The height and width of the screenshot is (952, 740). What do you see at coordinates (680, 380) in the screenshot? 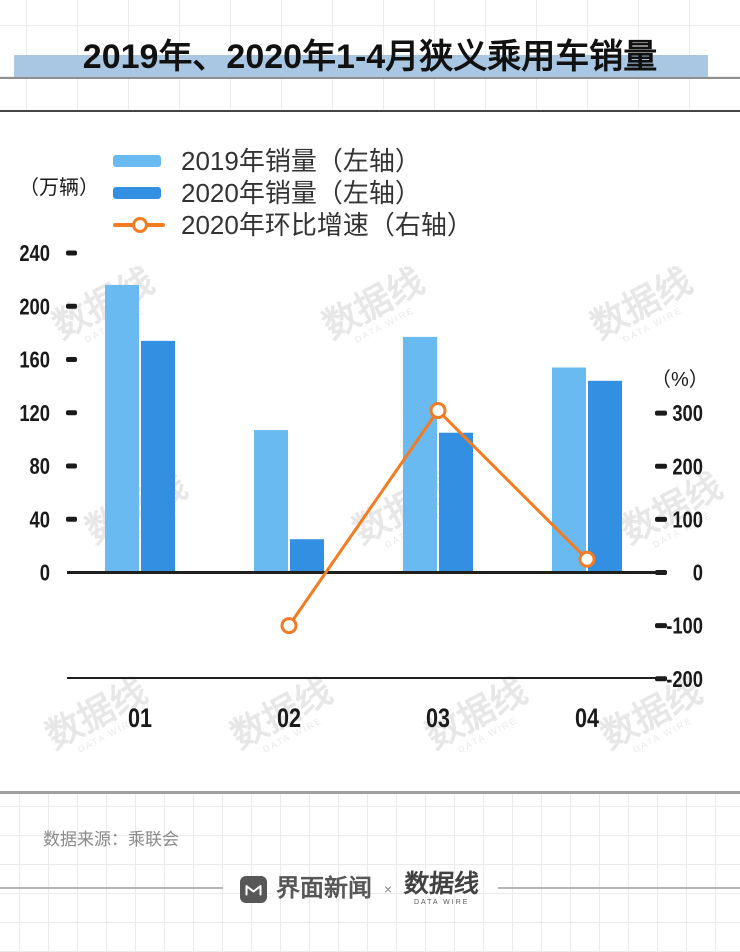
I see `right-axis-unit-label: （%）` at bounding box center [680, 380].